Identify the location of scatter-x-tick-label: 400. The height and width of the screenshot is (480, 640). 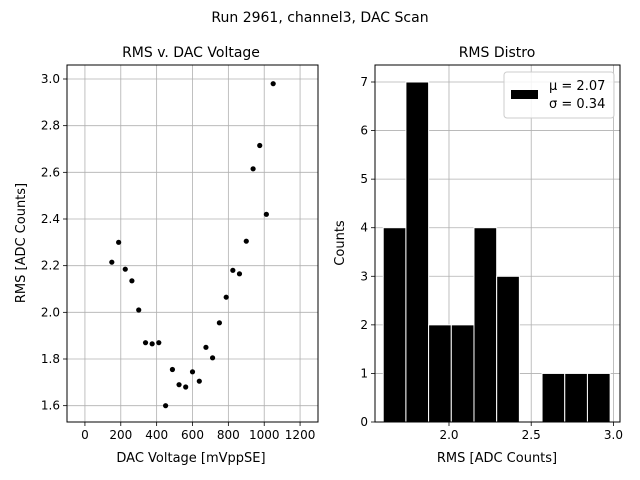
(156, 435).